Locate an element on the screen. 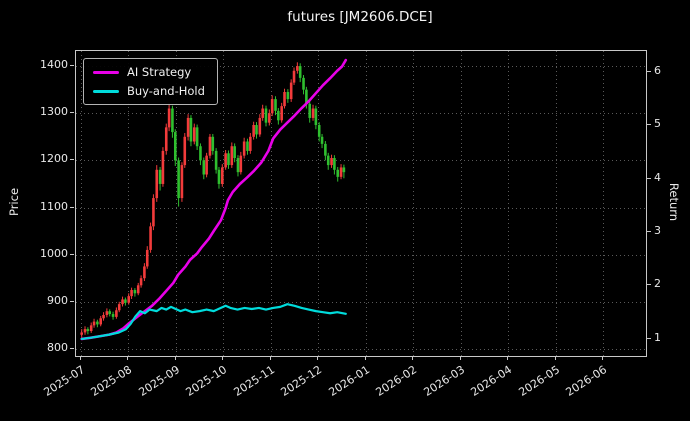 The height and width of the screenshot is (421, 690). legend: AI Strategy Buy-and-Hold is located at coordinates (150, 81).